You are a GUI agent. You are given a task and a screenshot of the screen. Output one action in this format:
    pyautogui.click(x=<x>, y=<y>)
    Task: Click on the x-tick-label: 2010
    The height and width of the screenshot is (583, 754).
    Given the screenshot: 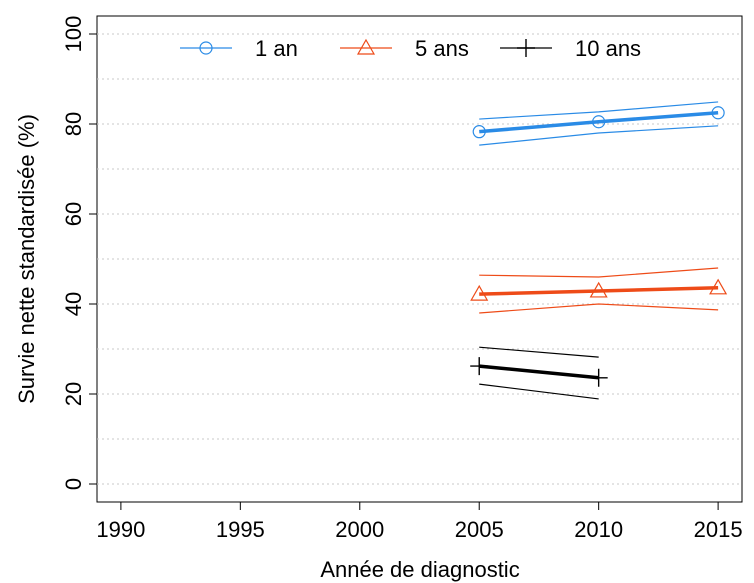 What is the action you would take?
    pyautogui.click(x=598, y=529)
    